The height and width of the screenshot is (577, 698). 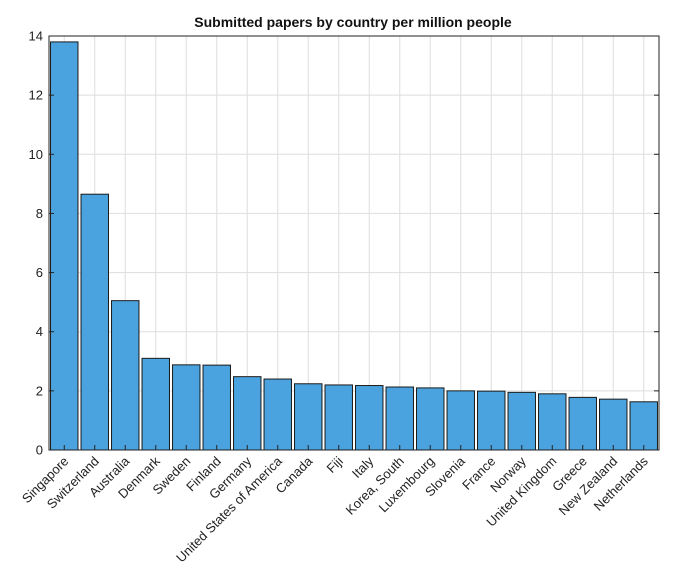 I want to click on bar-fiji, so click(x=338, y=417).